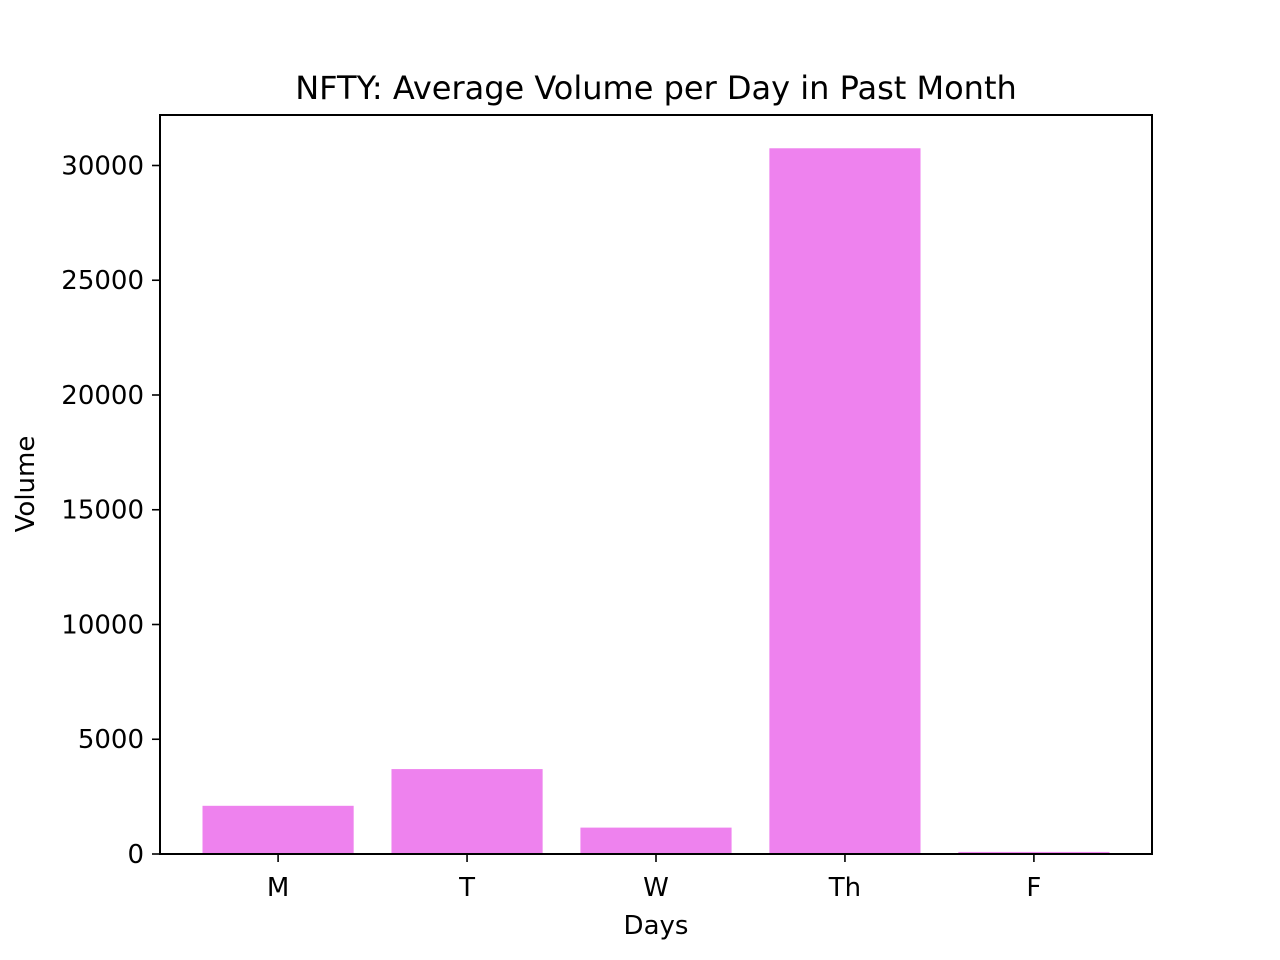  What do you see at coordinates (111, 740) in the screenshot?
I see `y-tick-label: 5000` at bounding box center [111, 740].